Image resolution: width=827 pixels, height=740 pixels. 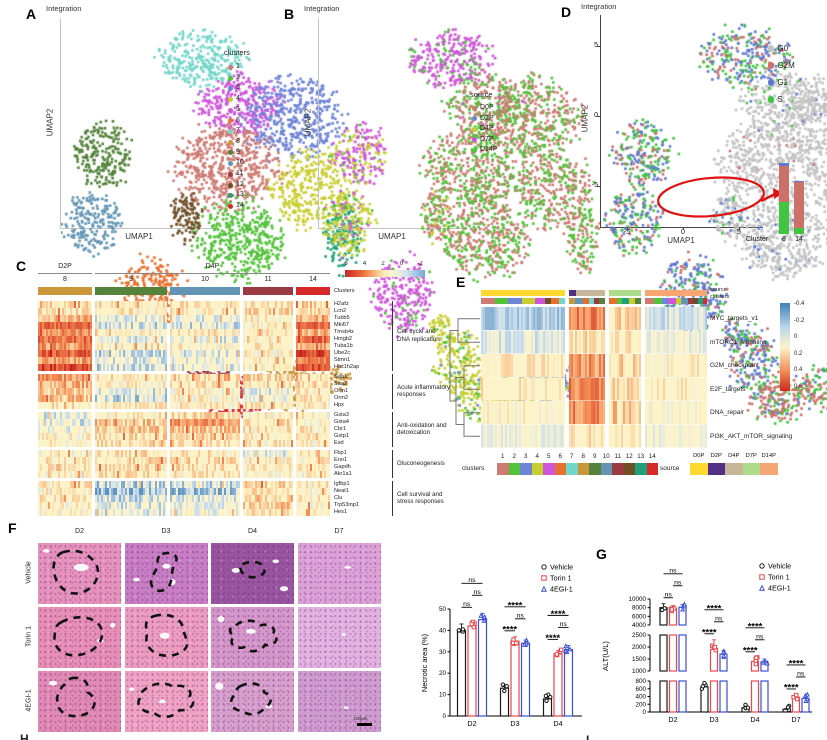 I want to click on legend-item-G0: G0, so click(x=781, y=48).